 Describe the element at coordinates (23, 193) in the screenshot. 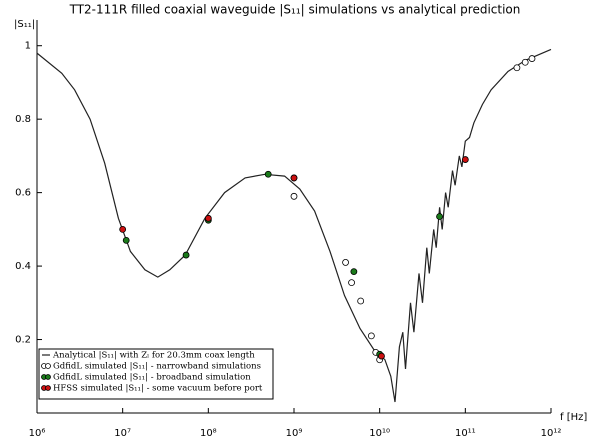

I see `y-tick-label: 0.6` at that location.